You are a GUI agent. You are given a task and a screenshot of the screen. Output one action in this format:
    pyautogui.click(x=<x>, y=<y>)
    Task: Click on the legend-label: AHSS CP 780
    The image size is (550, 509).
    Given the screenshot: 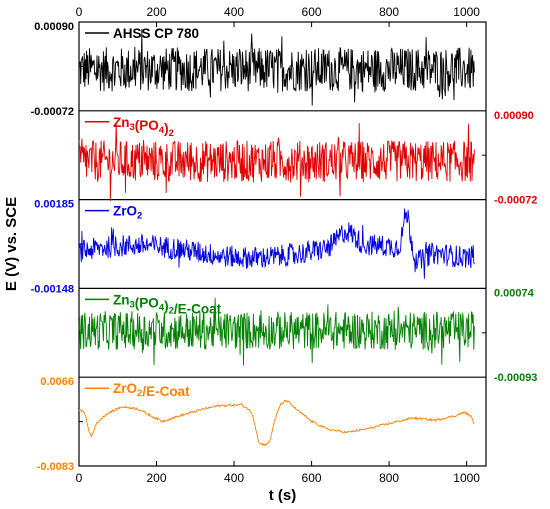 What is the action you would take?
    pyautogui.click(x=156, y=33)
    